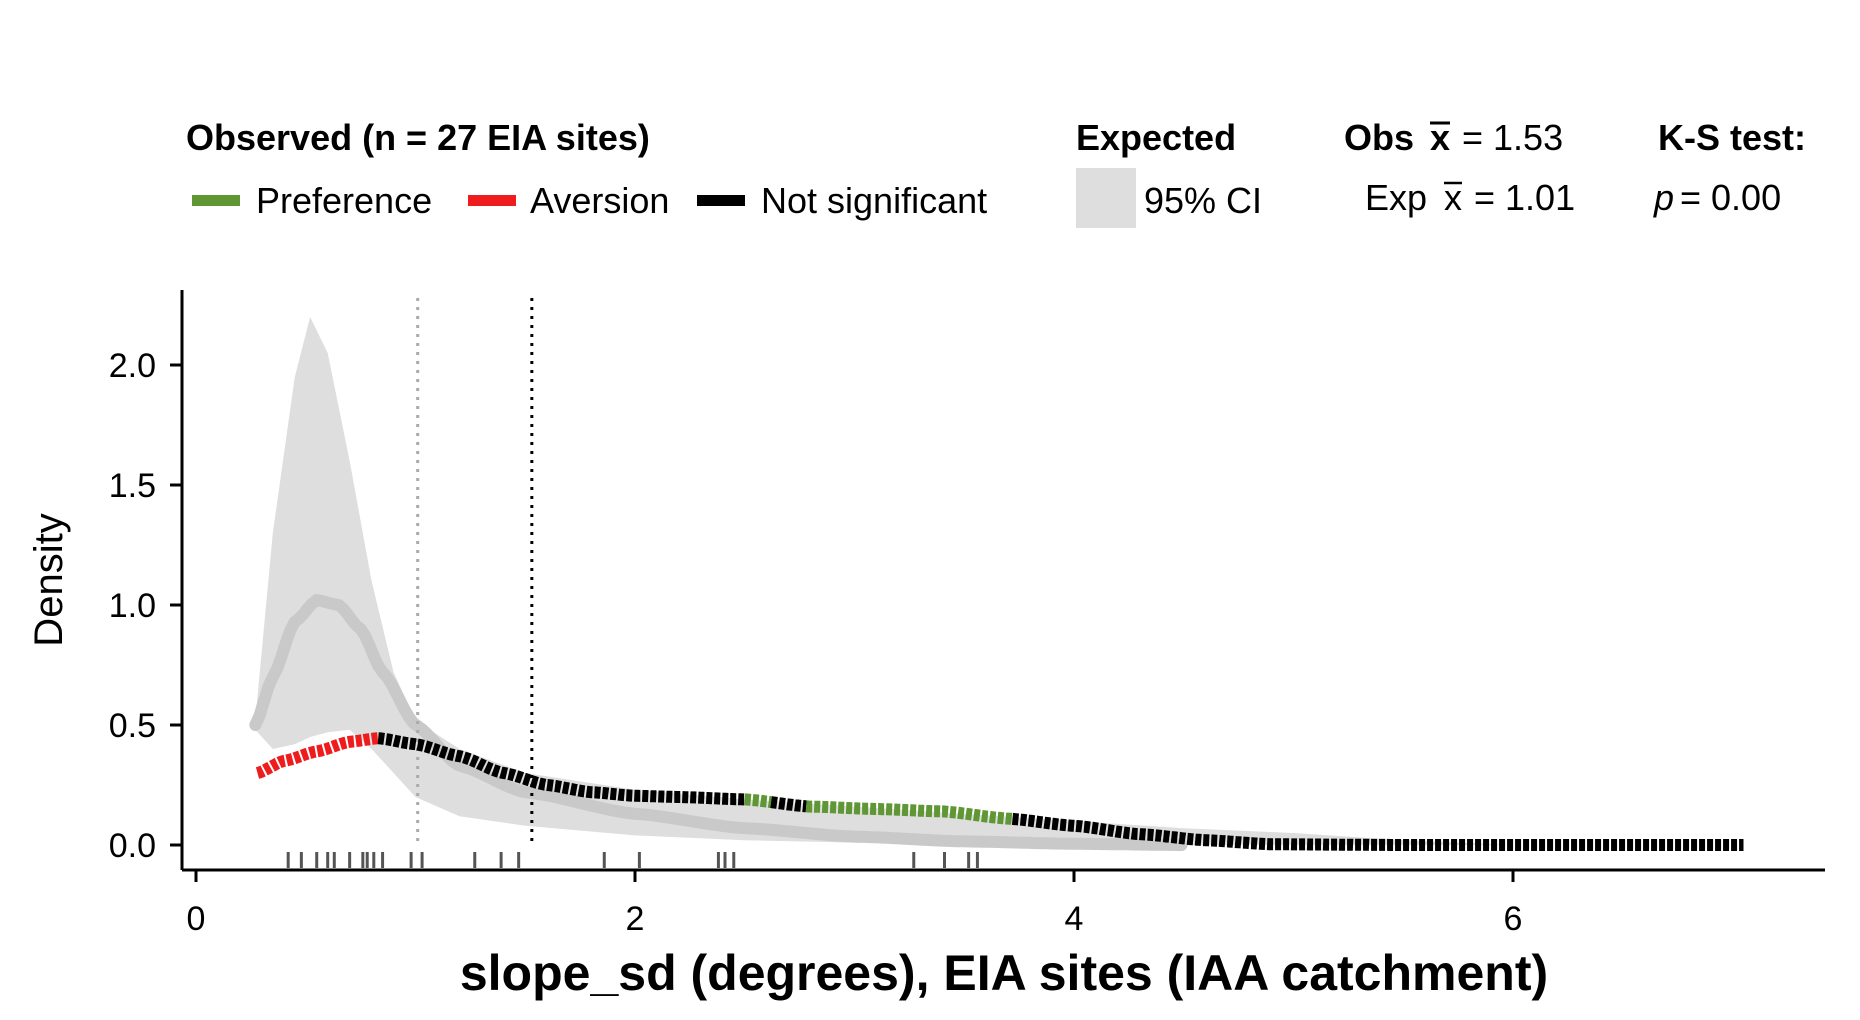 This screenshot has height=1020, width=1860. I want to click on legend-not-significant-label: Not significant, so click(874, 200).